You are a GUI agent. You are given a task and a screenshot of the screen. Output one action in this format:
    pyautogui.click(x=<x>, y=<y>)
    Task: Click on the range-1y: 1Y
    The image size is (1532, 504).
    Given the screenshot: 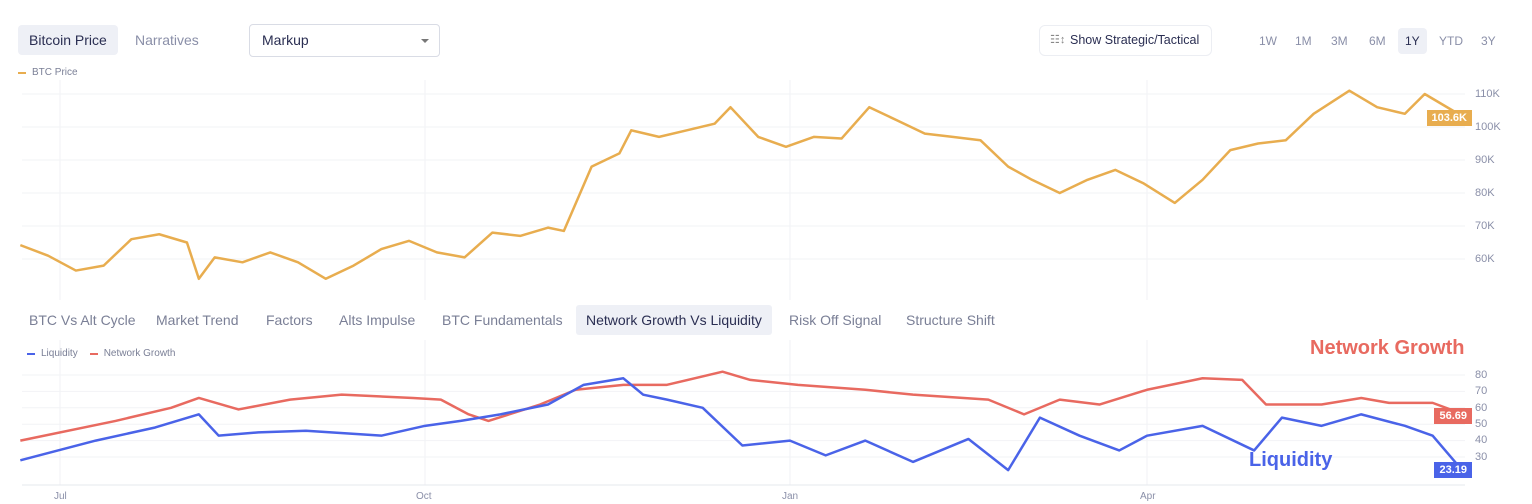 What is the action you would take?
    pyautogui.click(x=1412, y=41)
    